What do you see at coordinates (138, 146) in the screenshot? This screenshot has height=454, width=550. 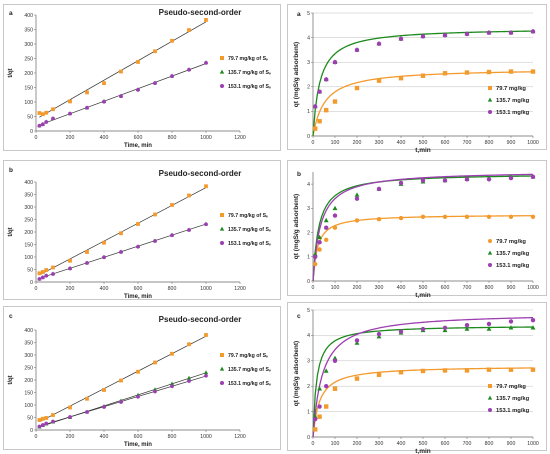 I see `x-axis-title-L1: Time, min` at bounding box center [138, 146].